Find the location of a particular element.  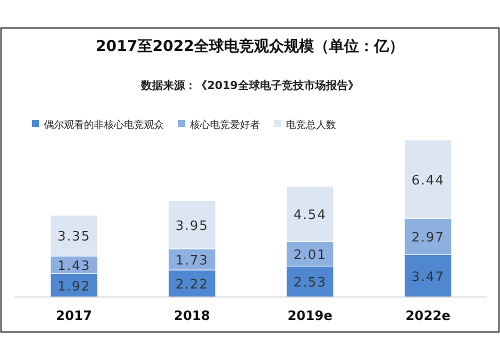

x-tick-label: 2018 is located at coordinates (192, 316).